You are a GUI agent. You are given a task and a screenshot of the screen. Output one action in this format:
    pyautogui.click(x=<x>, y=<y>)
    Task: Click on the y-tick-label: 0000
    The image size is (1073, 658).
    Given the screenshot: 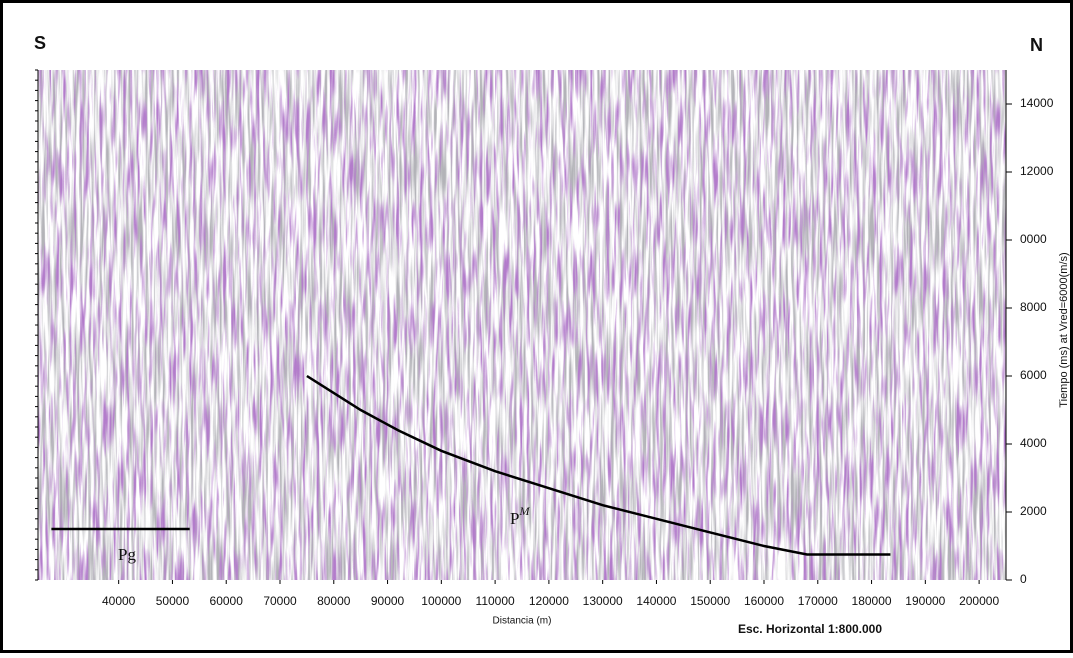 What is the action you would take?
    pyautogui.click(x=1033, y=239)
    